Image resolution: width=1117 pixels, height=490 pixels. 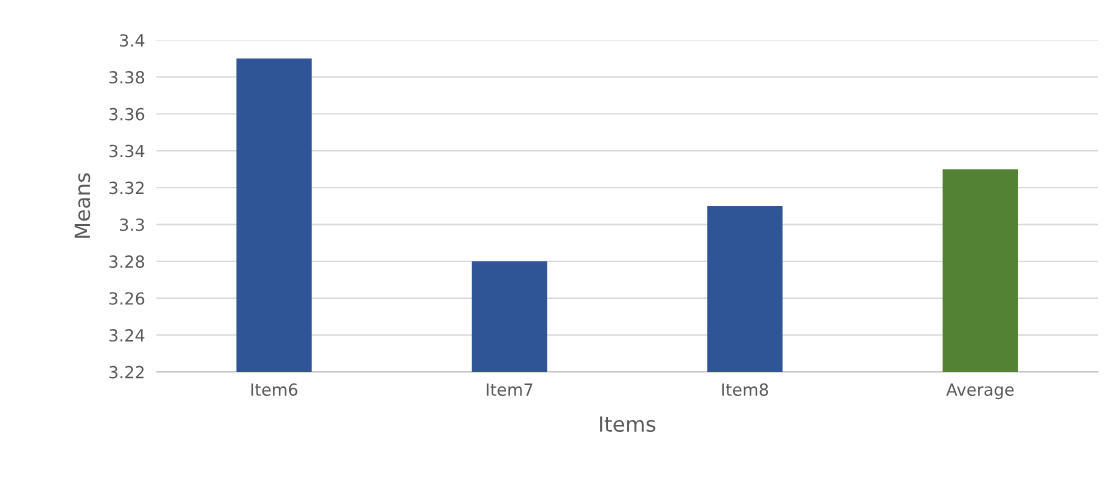 What do you see at coordinates (509, 389) in the screenshot?
I see `x-tick-label: Item7` at bounding box center [509, 389].